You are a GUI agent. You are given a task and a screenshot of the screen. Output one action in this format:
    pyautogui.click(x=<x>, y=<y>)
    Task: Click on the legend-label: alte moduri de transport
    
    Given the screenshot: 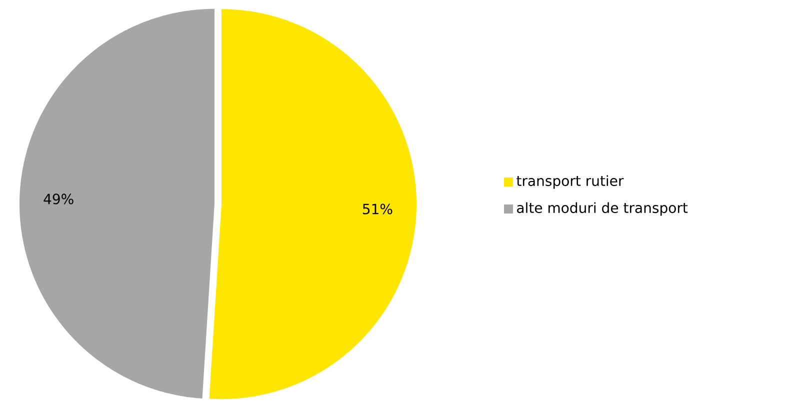 What is the action you would take?
    pyautogui.click(x=602, y=209)
    